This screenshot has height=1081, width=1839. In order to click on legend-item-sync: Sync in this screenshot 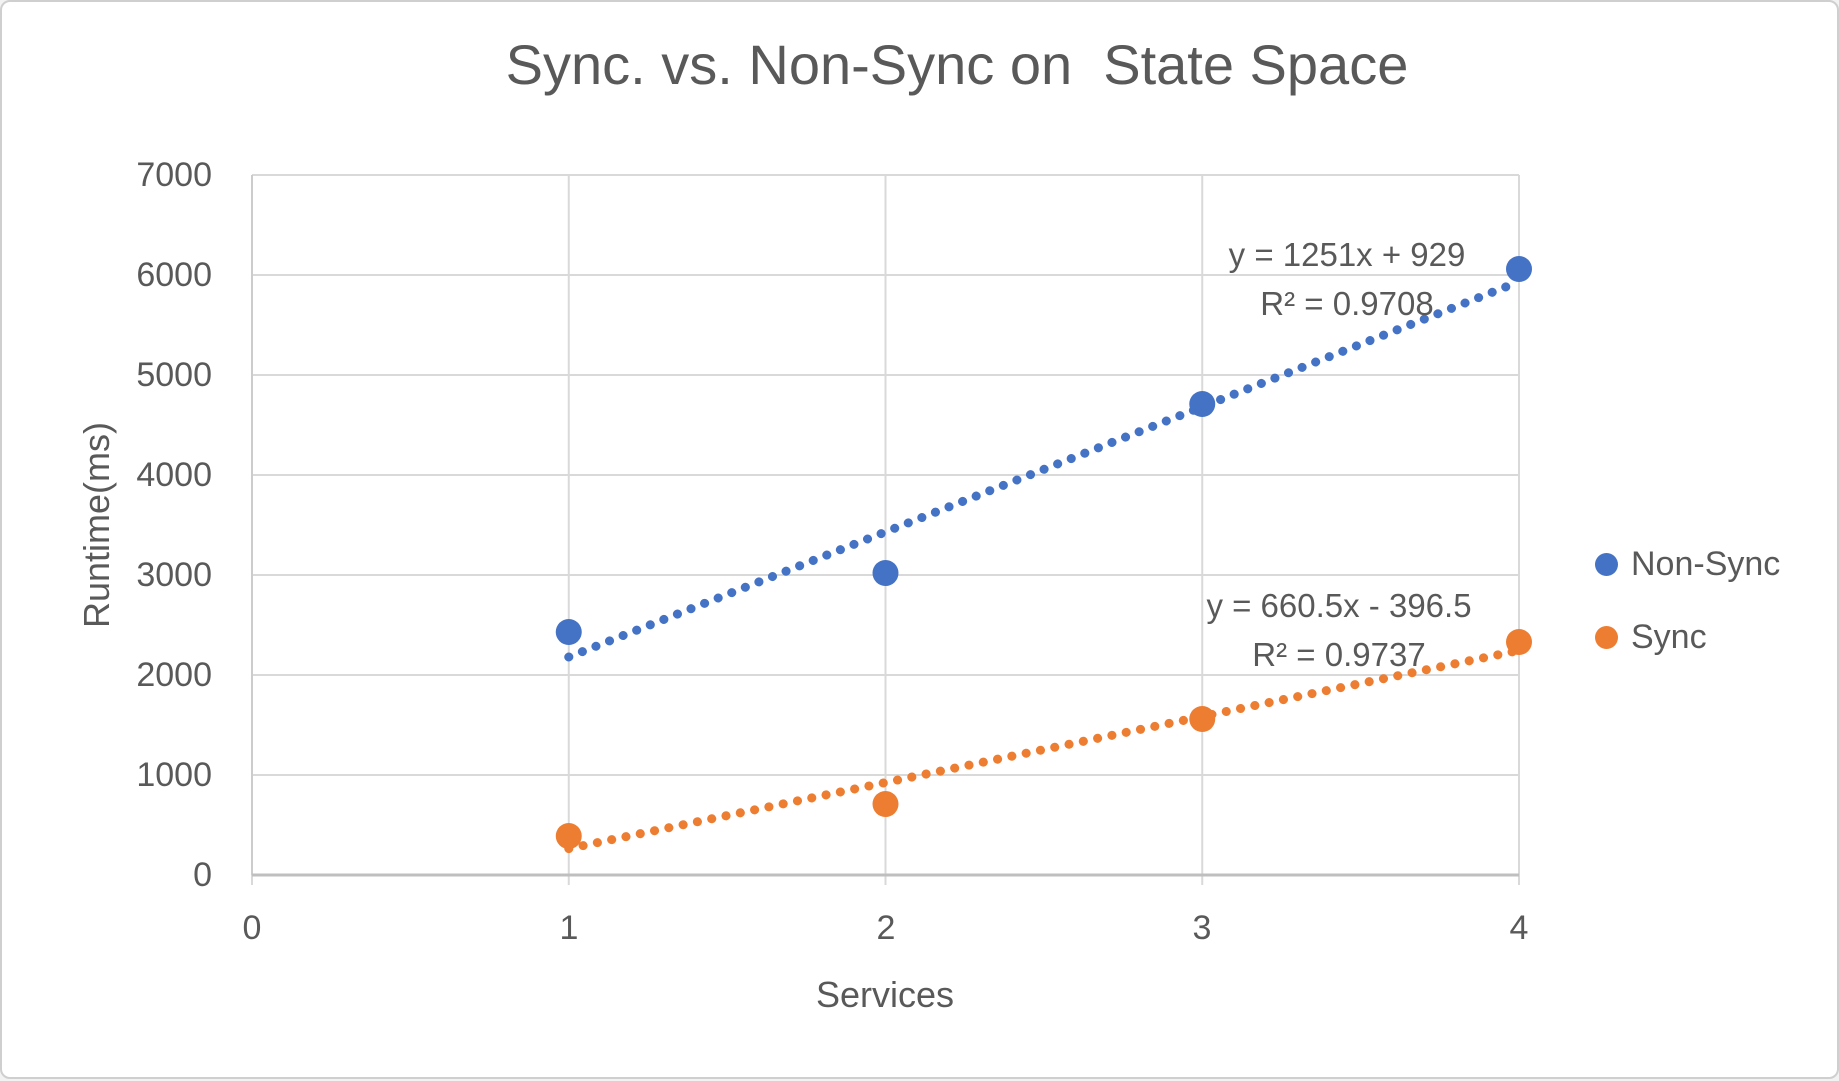, I will do `click(1651, 637)`.